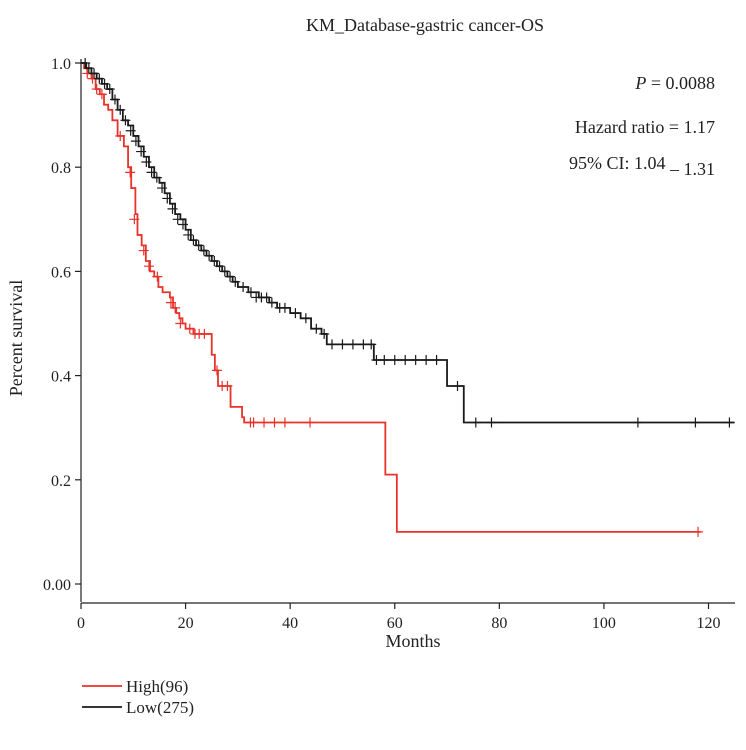  What do you see at coordinates (290, 623) in the screenshot?
I see `x-tick-label: 40` at bounding box center [290, 623].